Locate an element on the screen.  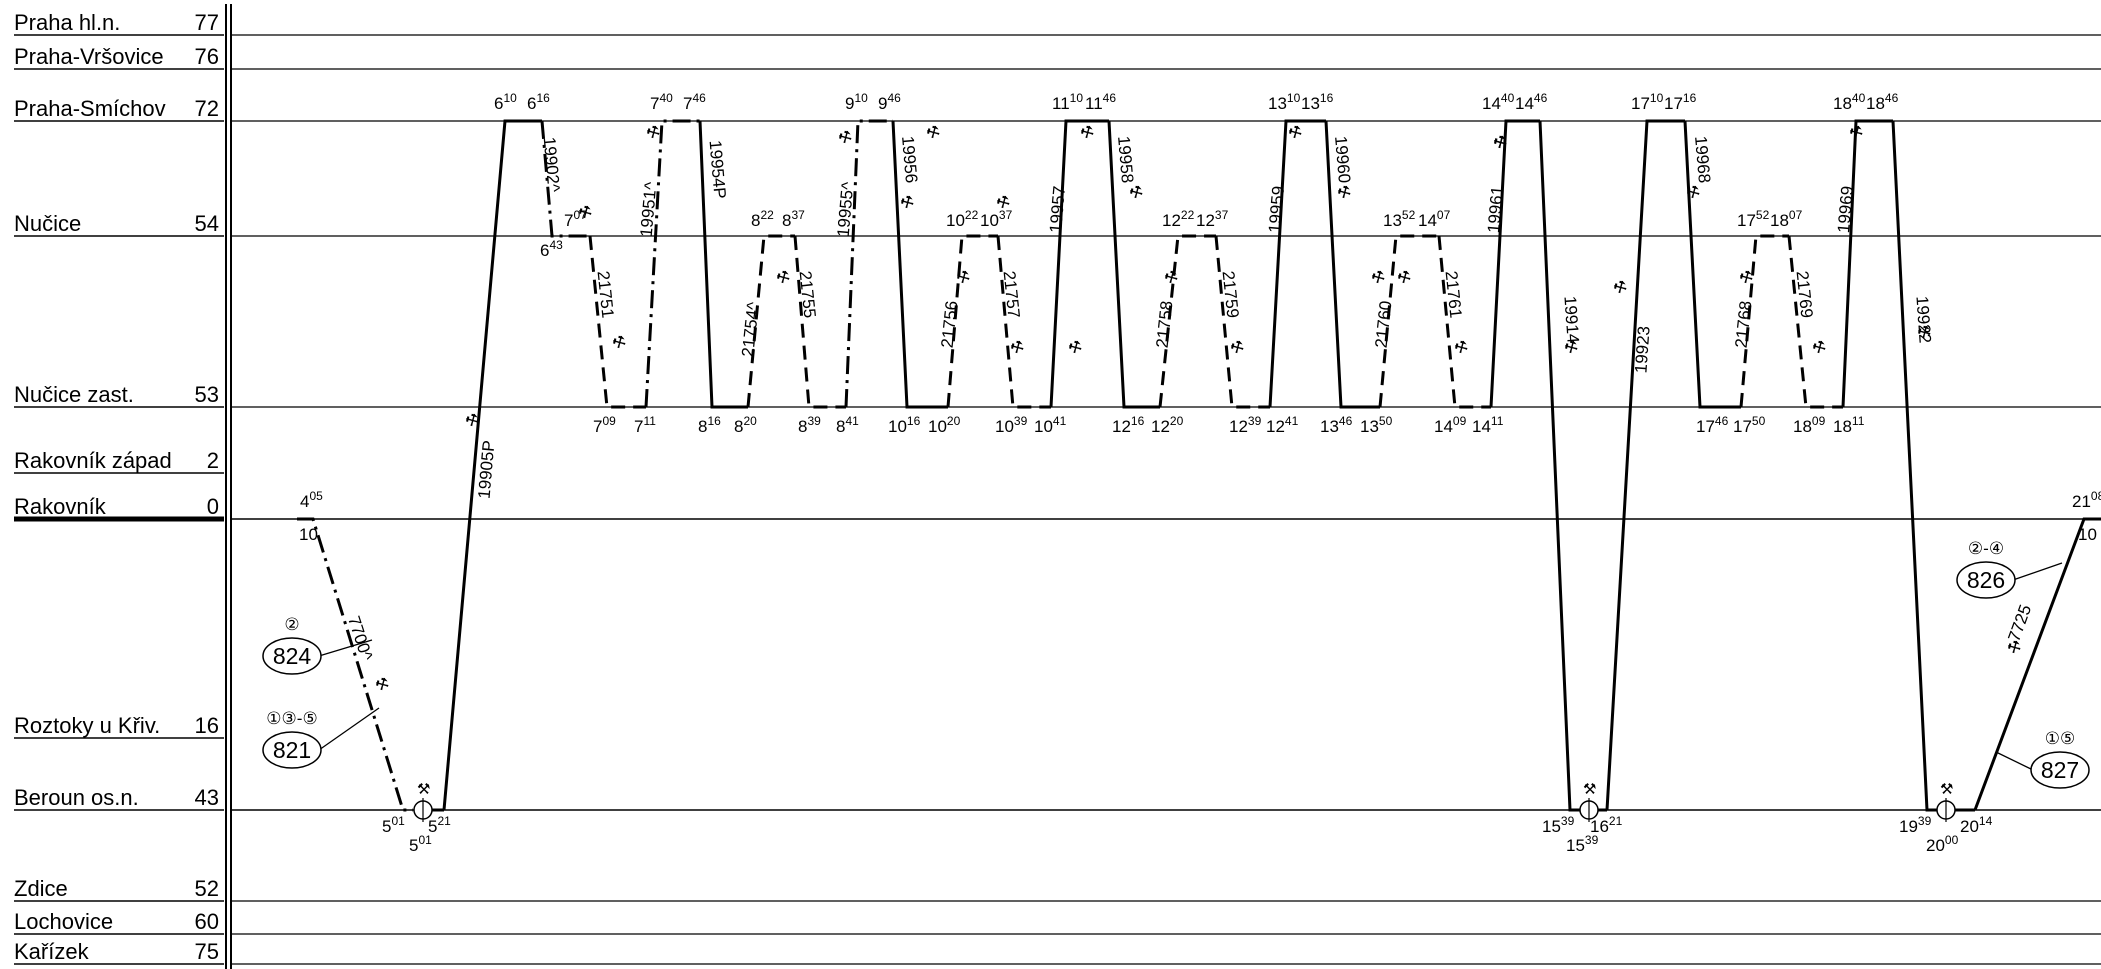
time-label: 2000 is located at coordinates (1942, 844).